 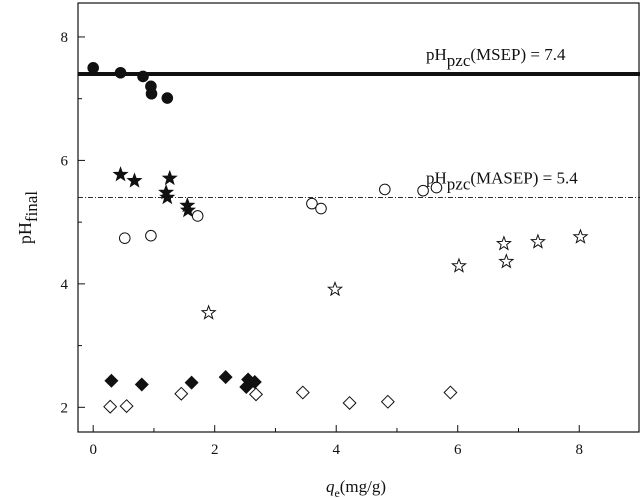 What do you see at coordinates (215, 450) in the screenshot?
I see `x-tick-label: 2` at bounding box center [215, 450].